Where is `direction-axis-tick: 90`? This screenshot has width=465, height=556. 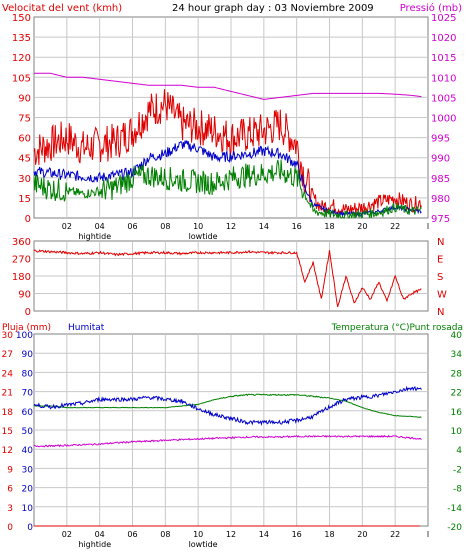 direction-axis-tick: 90 is located at coordinates (24, 295).